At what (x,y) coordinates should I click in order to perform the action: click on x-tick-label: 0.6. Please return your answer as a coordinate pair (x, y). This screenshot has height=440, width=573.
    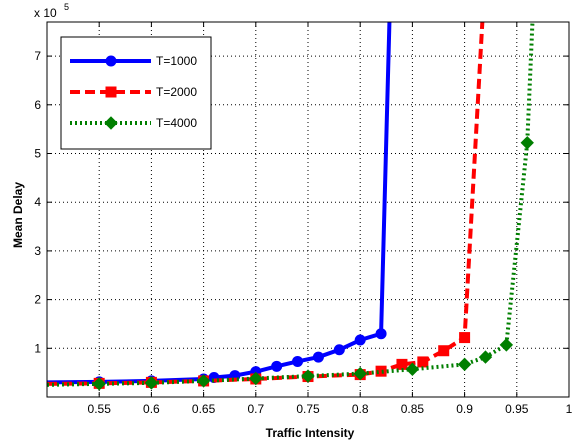
    Looking at the image, I should click on (151, 409).